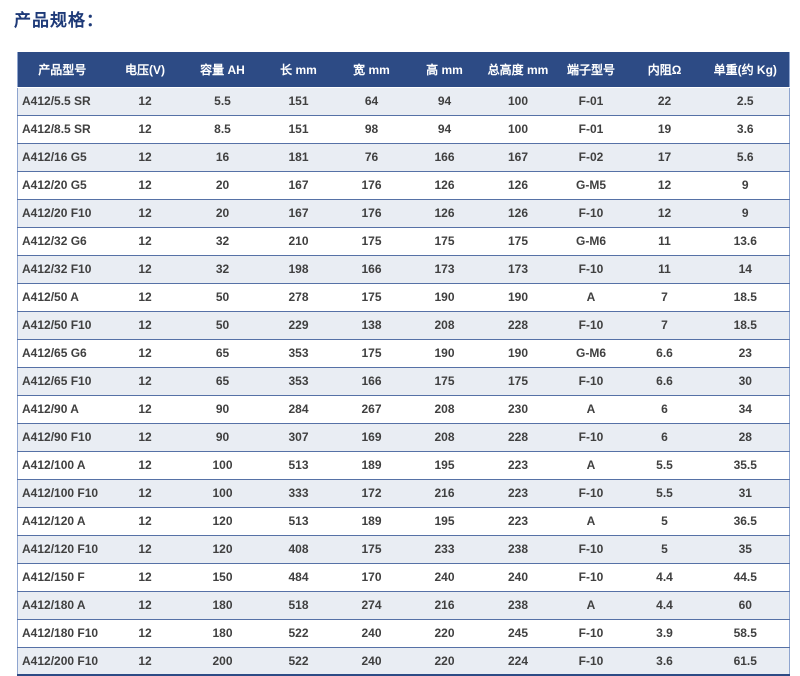 The height and width of the screenshot is (676, 800). I want to click on value-cell: 94, so click(444, 101).